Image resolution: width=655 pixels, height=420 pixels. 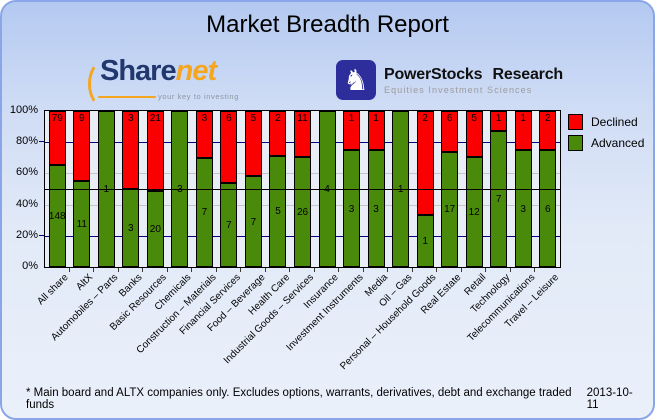 What do you see at coordinates (53, 290) in the screenshot?
I see `x-axis-label: All share` at bounding box center [53, 290].